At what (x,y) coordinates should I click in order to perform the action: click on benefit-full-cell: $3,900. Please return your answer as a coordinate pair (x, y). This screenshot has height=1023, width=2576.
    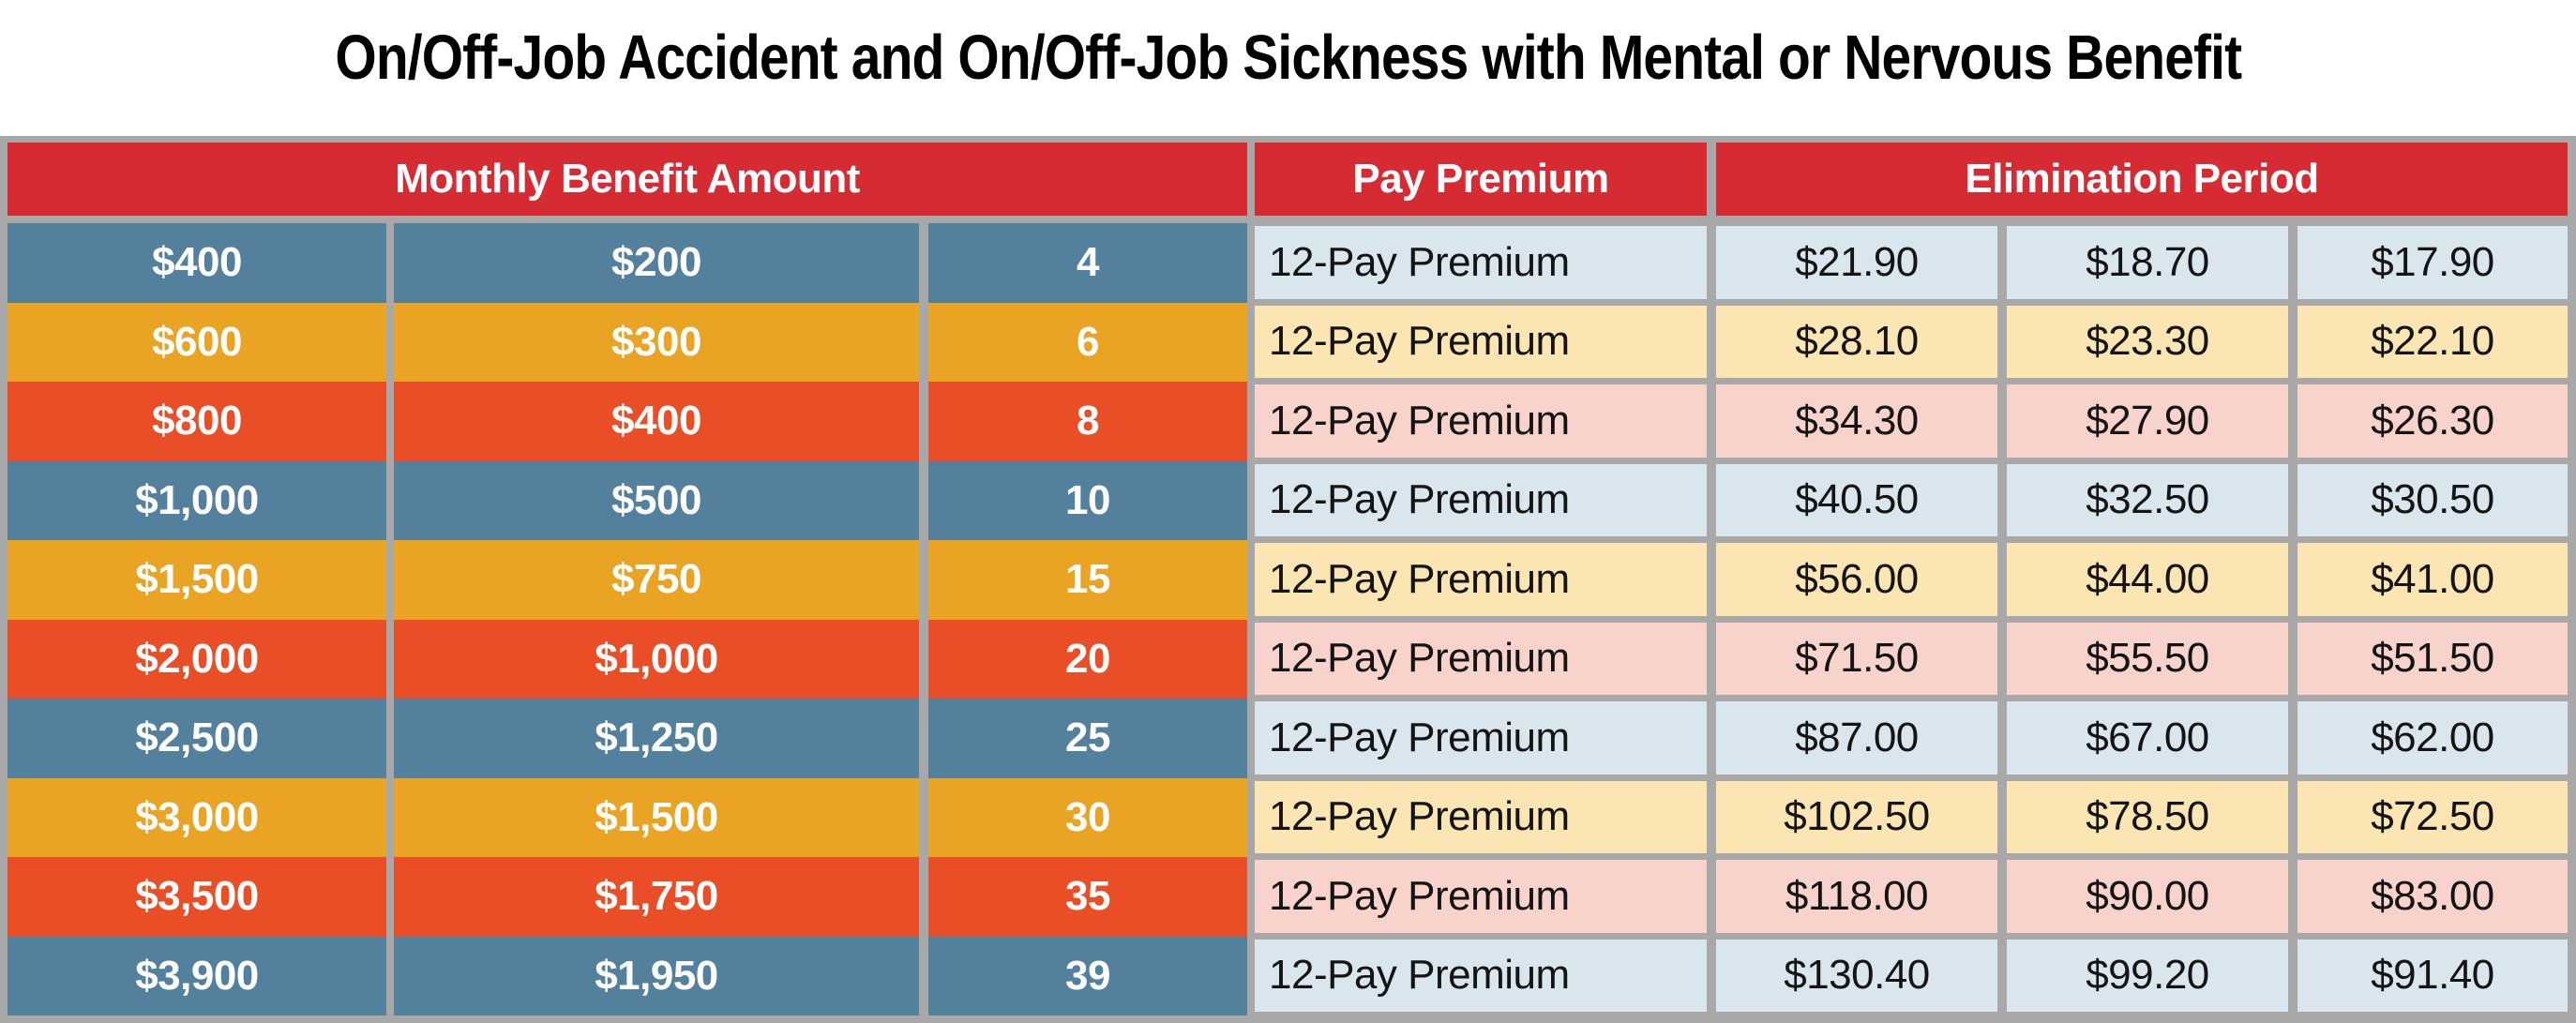
    Looking at the image, I should click on (197, 975).